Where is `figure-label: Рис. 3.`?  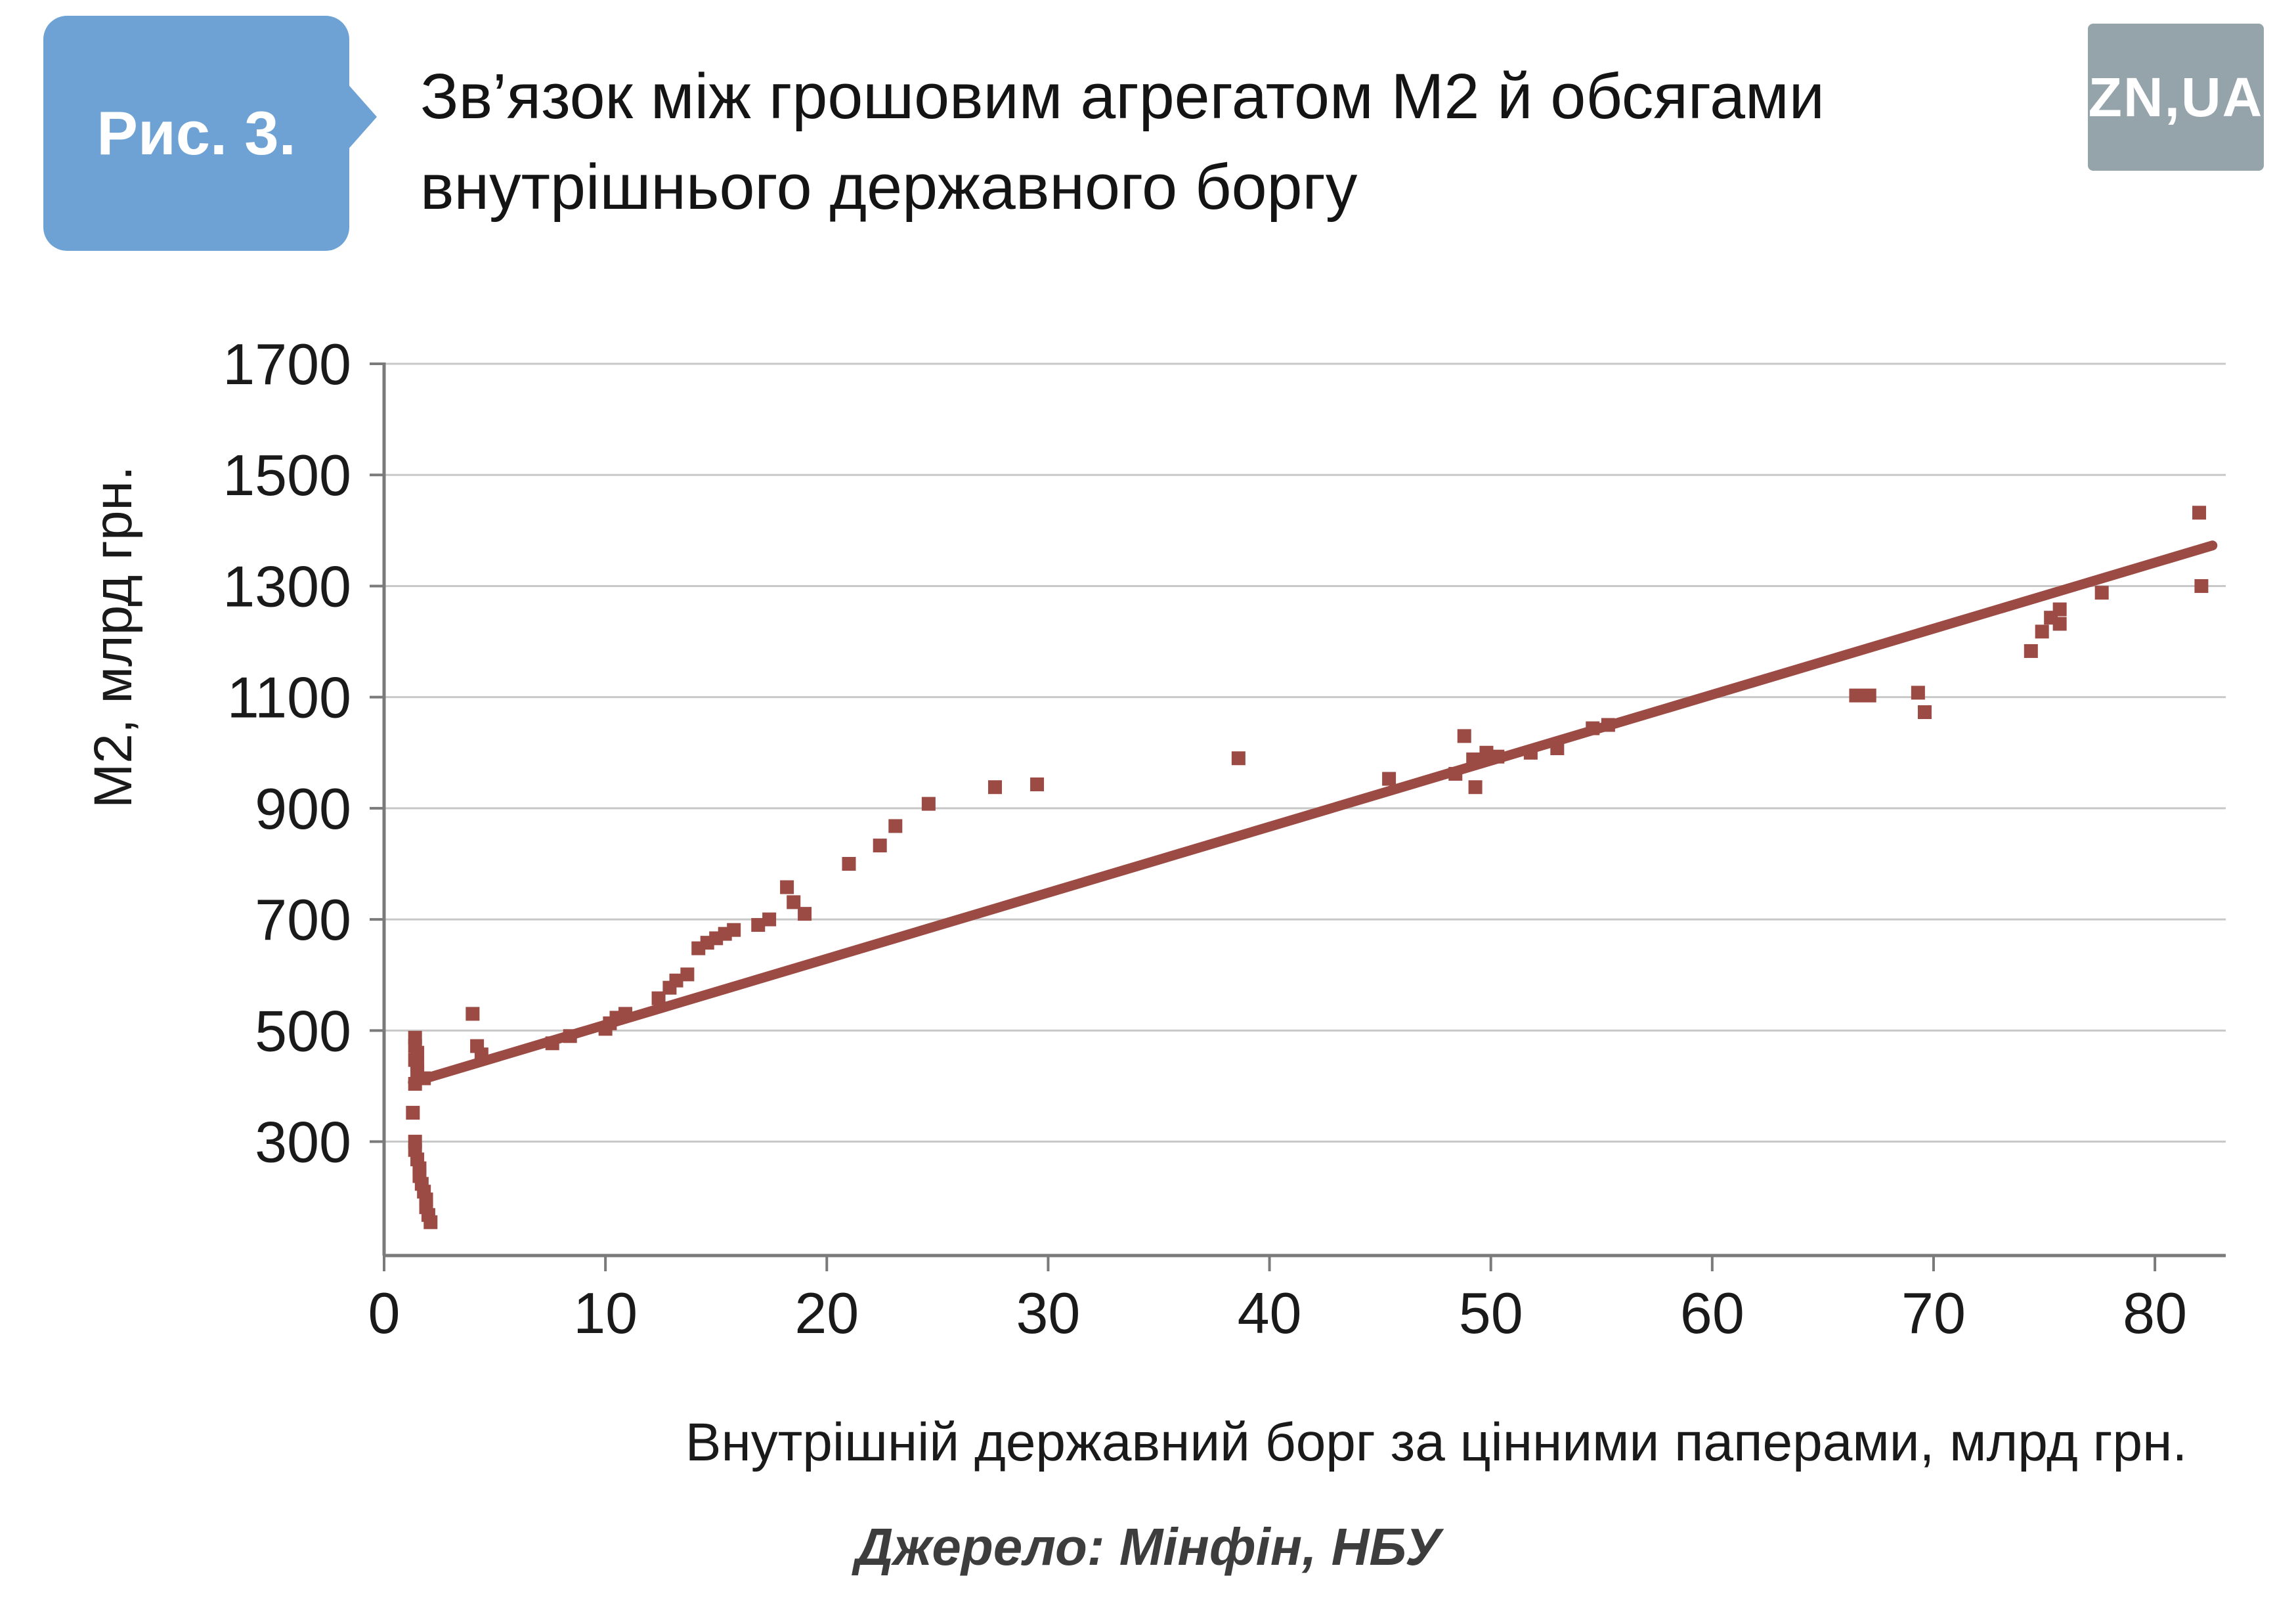
figure-label: Рис. 3. is located at coordinates (196, 132).